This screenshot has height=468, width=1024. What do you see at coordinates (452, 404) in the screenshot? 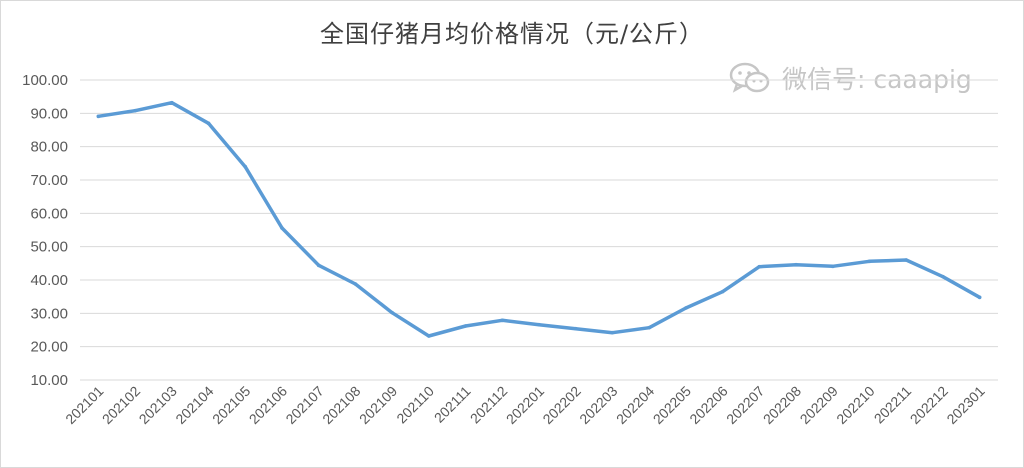
I see `x-tick-label: 202111` at bounding box center [452, 404].